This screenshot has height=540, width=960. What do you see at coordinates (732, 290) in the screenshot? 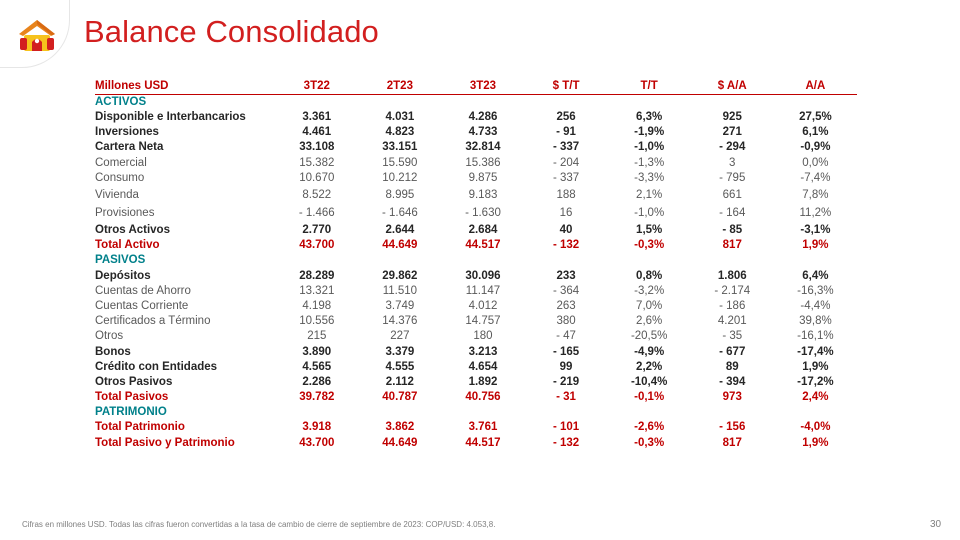
I see `cell-abs-yoy: - 2.174` at bounding box center [732, 290].